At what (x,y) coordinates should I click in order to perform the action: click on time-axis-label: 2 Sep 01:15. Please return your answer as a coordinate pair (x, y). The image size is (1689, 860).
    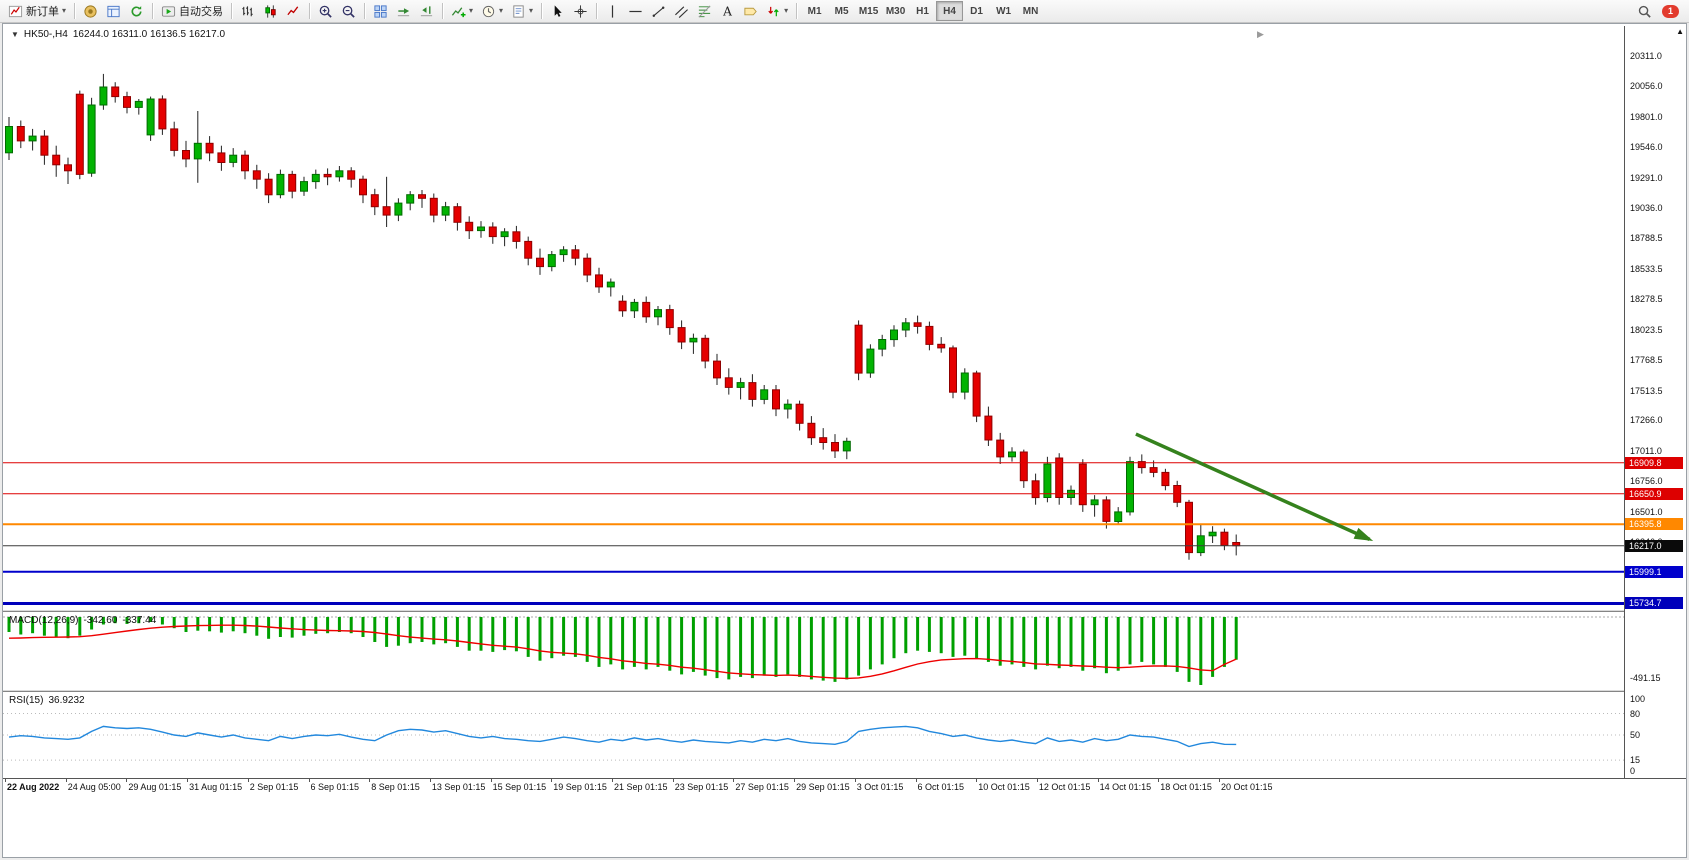
    Looking at the image, I should click on (274, 787).